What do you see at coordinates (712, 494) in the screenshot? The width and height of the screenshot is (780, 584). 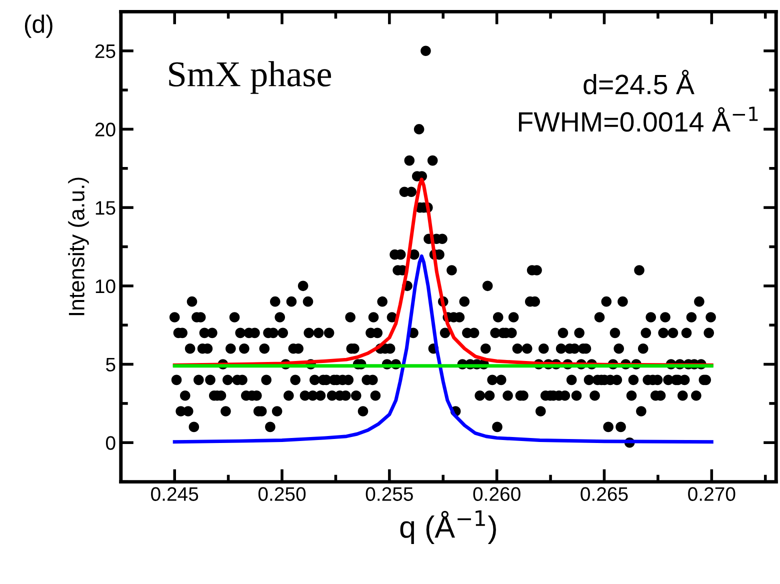 I see `x-tick-label: 0.270` at bounding box center [712, 494].